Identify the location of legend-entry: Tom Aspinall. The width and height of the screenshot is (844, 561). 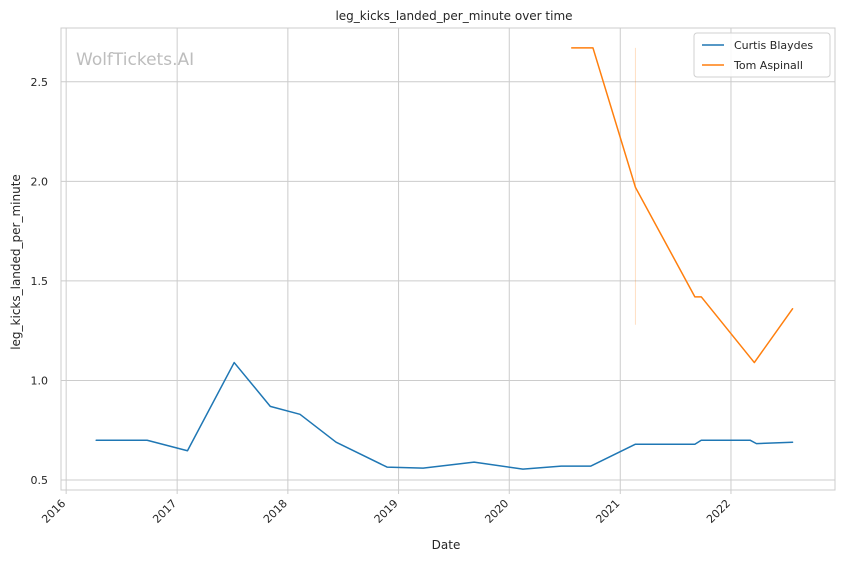
(768, 65).